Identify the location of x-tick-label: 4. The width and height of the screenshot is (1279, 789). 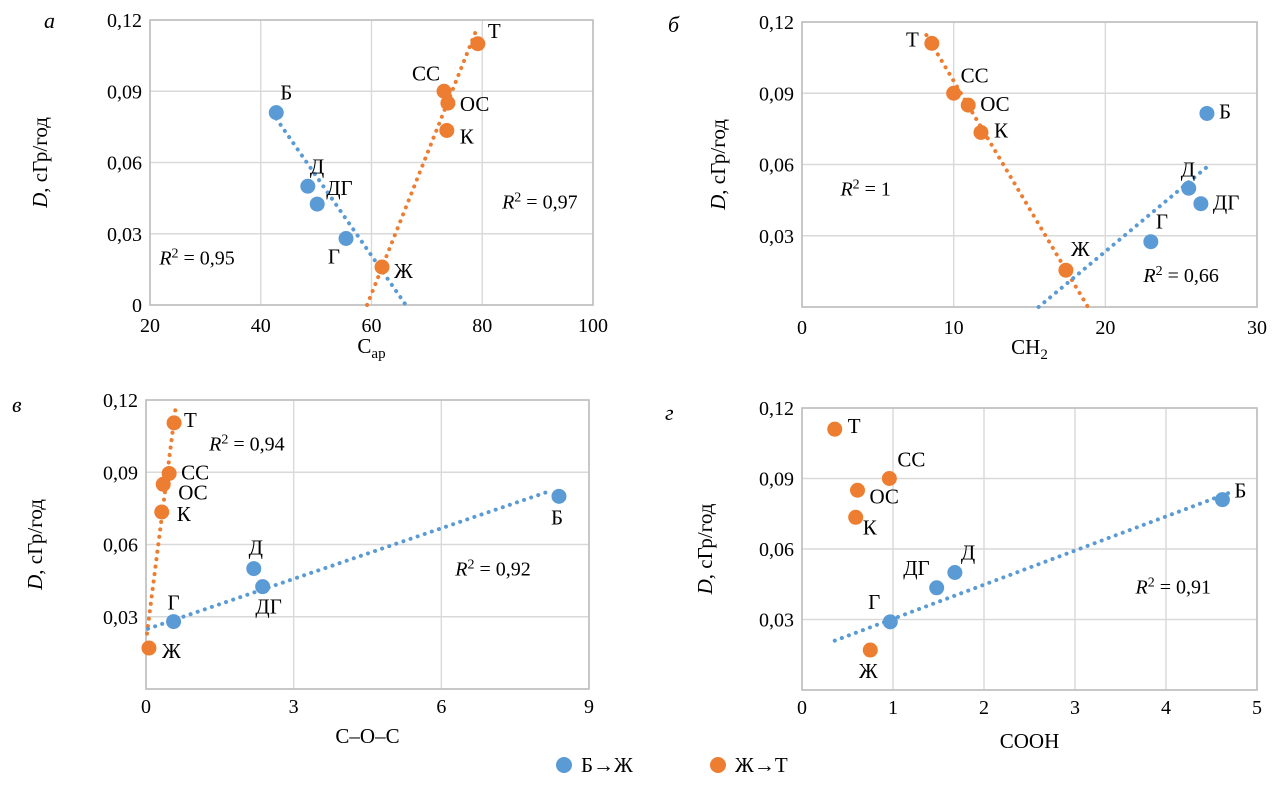
(1166, 708).